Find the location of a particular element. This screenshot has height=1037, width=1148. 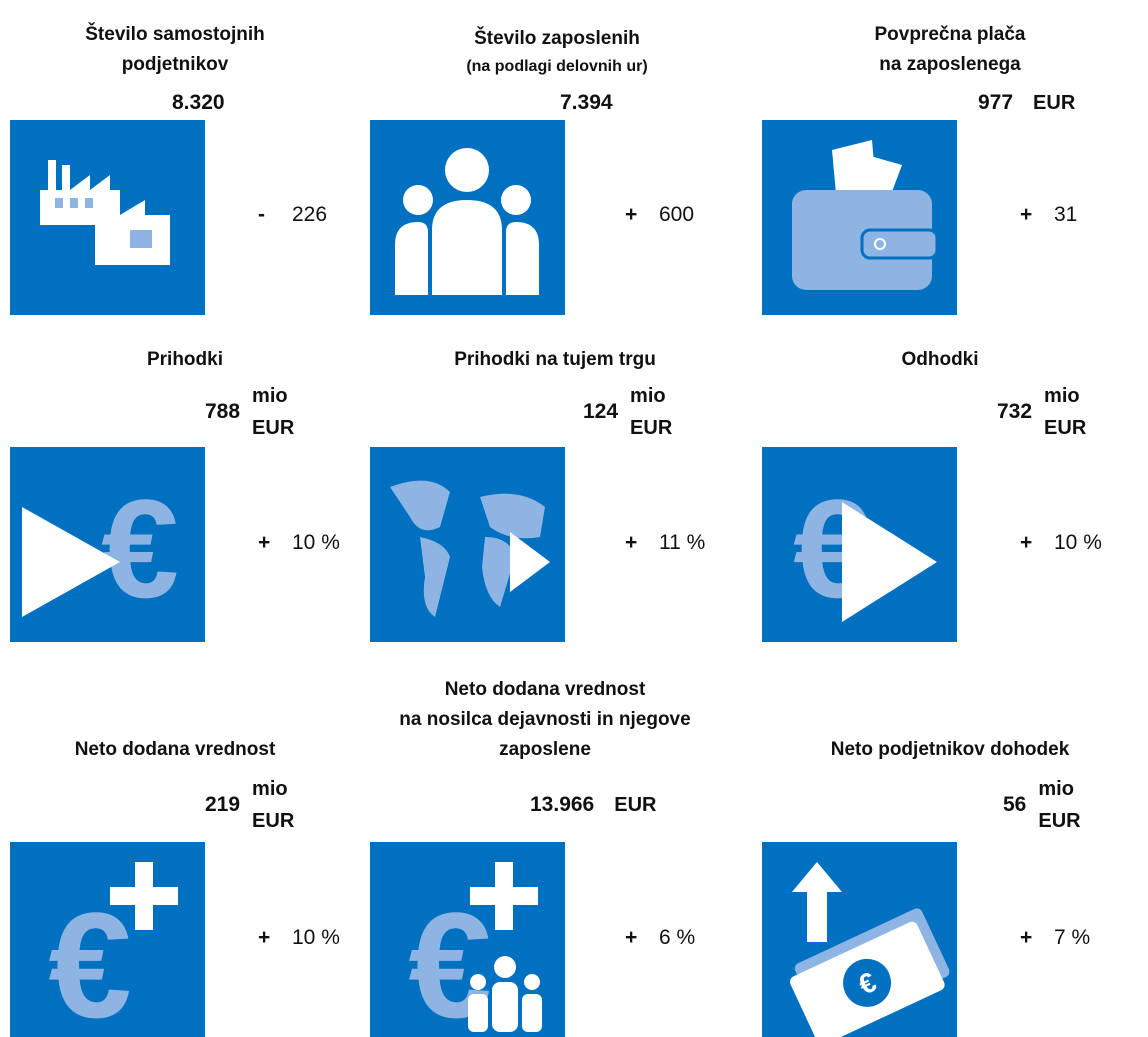

title-line: Odhodki is located at coordinates (940, 359).